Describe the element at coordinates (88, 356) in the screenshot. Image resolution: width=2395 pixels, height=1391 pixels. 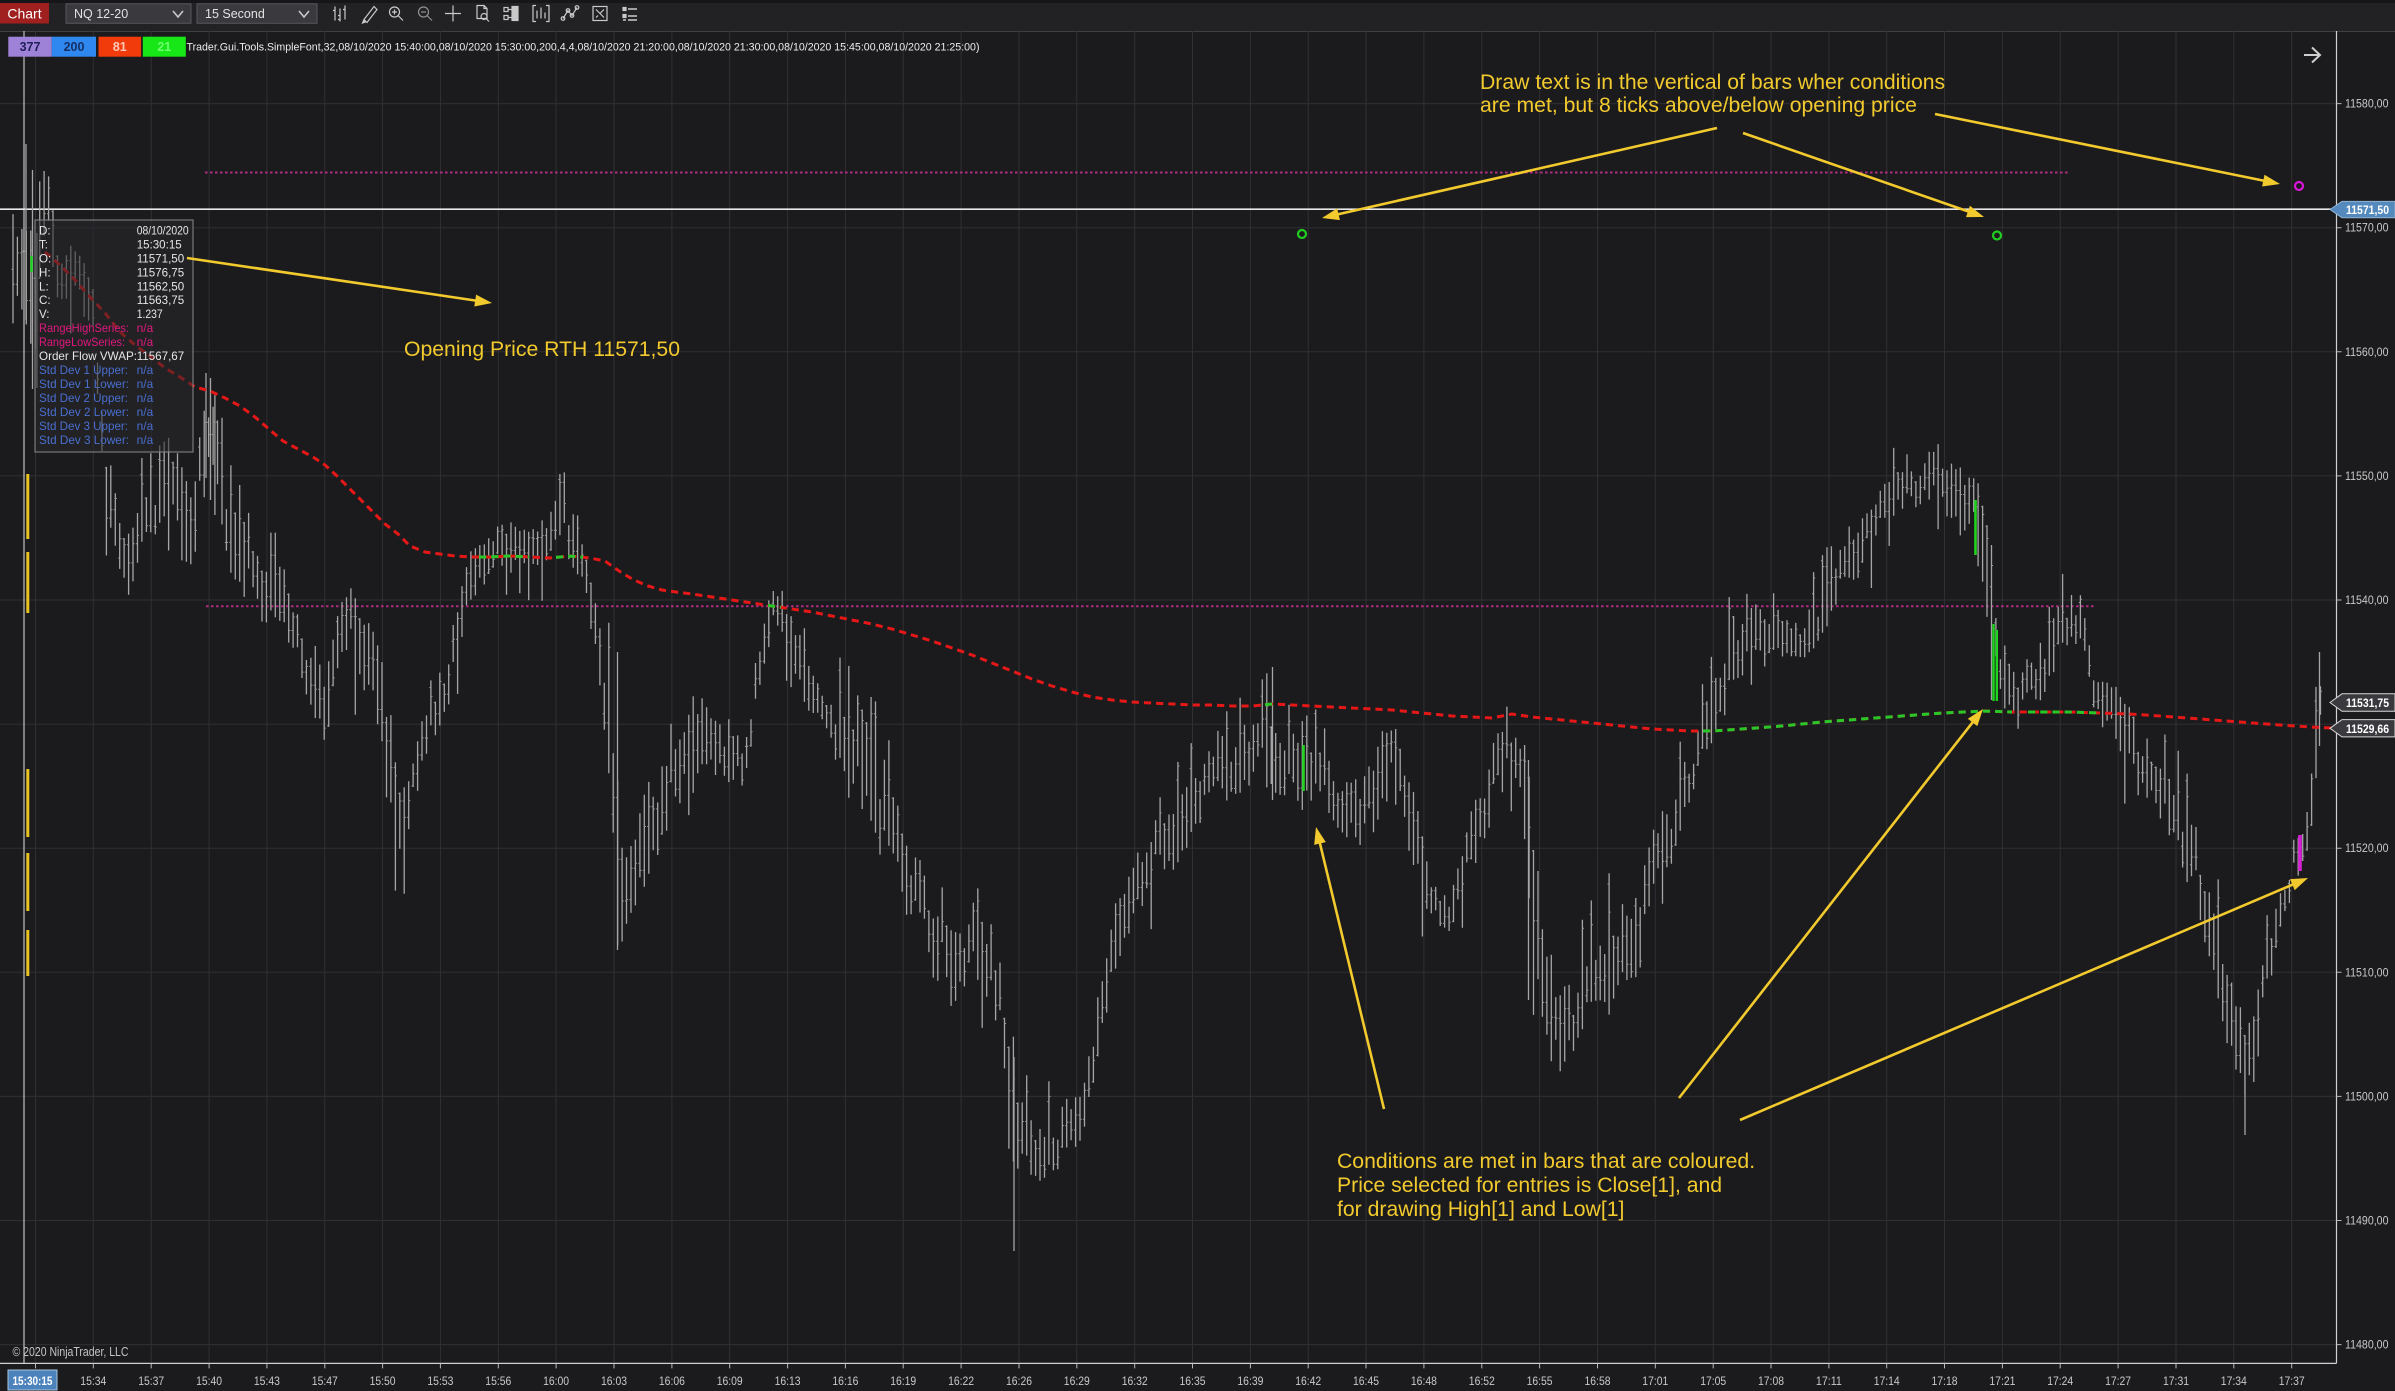
I see `svg-text: Order Flow VWAP:` at that location.